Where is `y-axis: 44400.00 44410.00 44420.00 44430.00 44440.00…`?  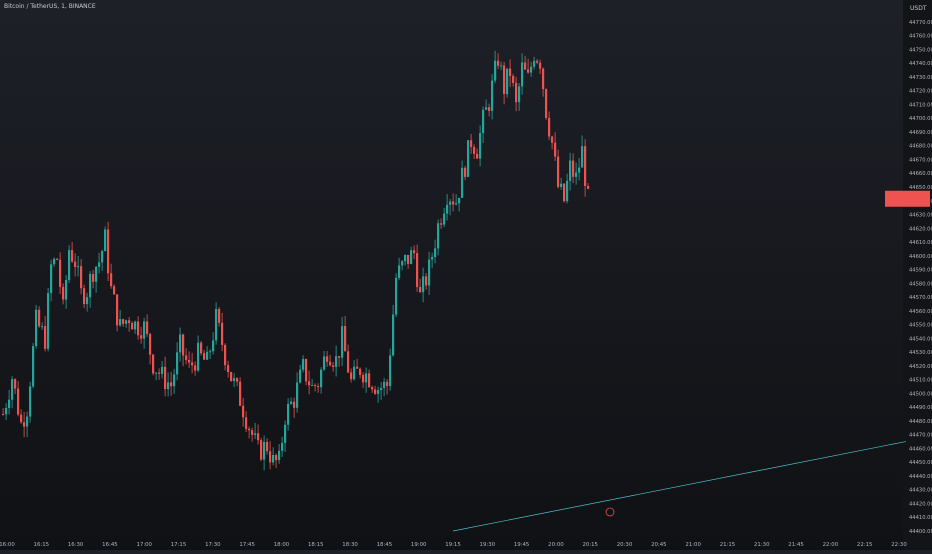 y-axis: 44400.00 44410.00 44420.00 44430.00 44440.00… is located at coordinates (917, 275).